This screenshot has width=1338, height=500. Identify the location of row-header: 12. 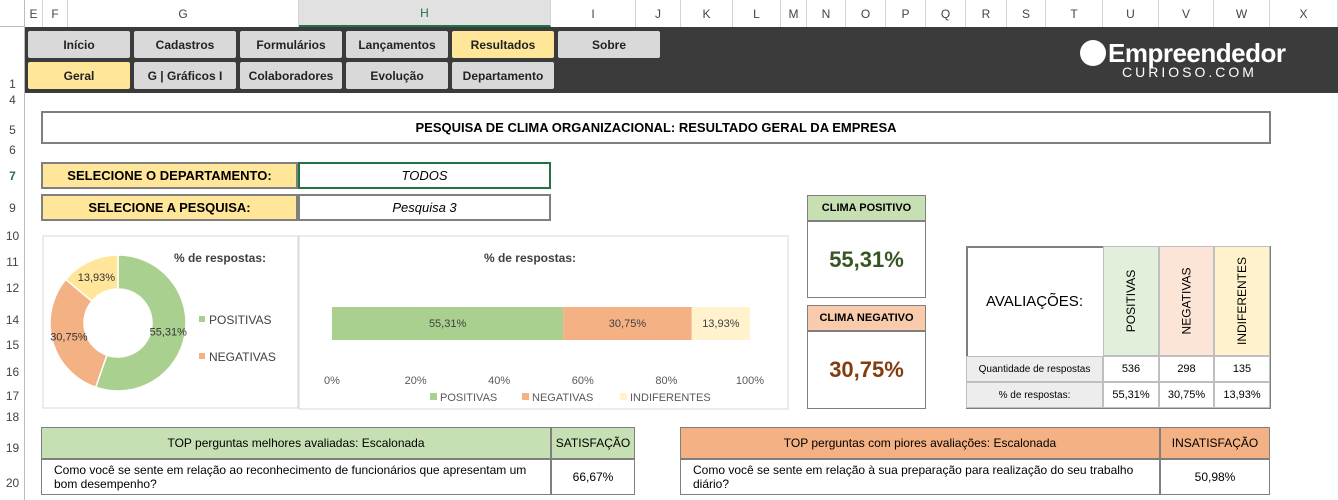
(12, 288).